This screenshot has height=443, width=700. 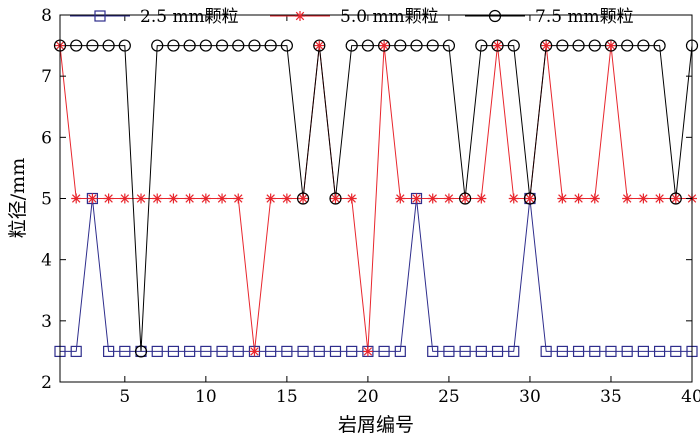 What do you see at coordinates (46, 16) in the screenshot?
I see `y-tick-label: 8` at bounding box center [46, 16].